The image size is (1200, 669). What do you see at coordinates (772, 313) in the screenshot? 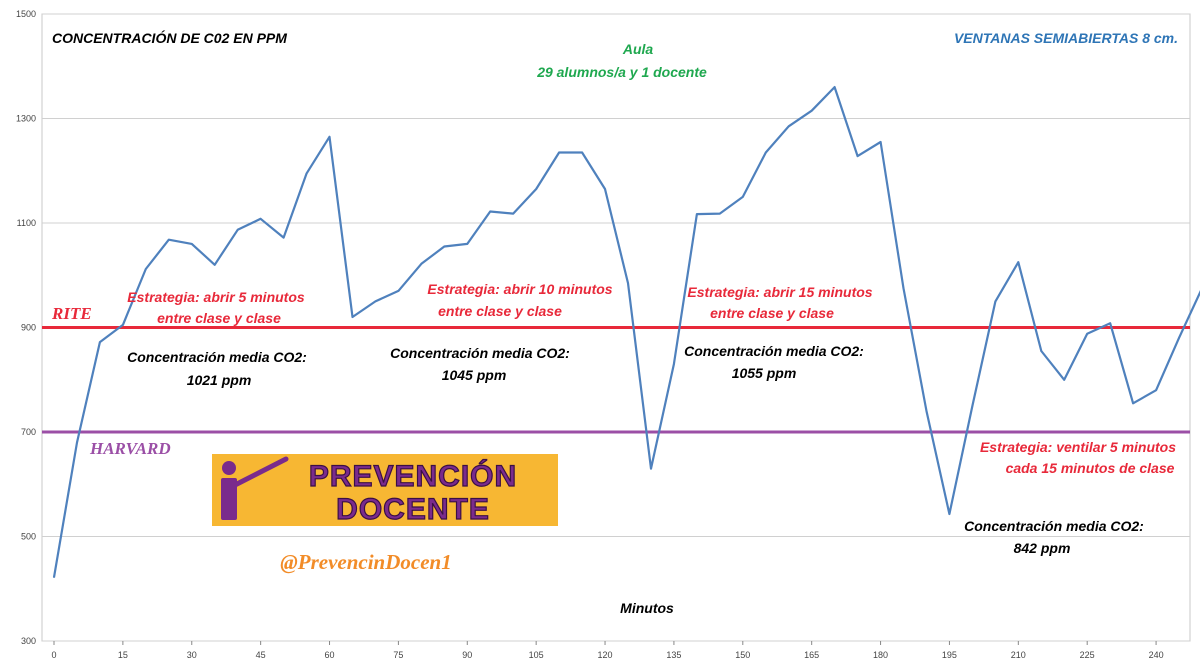
I see `strategy-3-line2: entre clase y clase` at bounding box center [772, 313].